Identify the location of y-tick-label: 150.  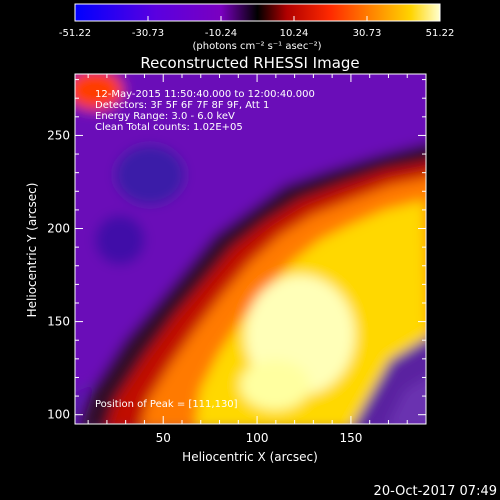
(58, 322).